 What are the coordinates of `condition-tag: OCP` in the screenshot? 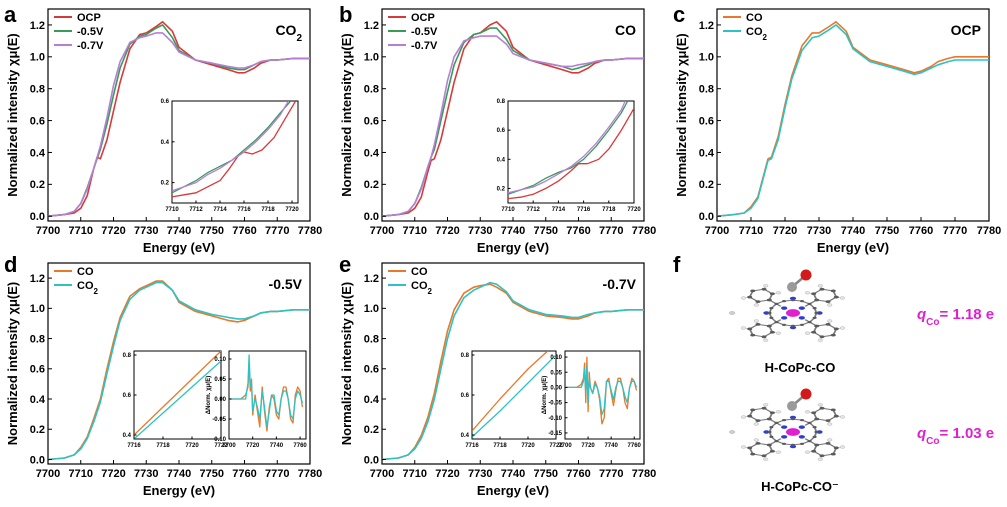 It's located at (966, 30).